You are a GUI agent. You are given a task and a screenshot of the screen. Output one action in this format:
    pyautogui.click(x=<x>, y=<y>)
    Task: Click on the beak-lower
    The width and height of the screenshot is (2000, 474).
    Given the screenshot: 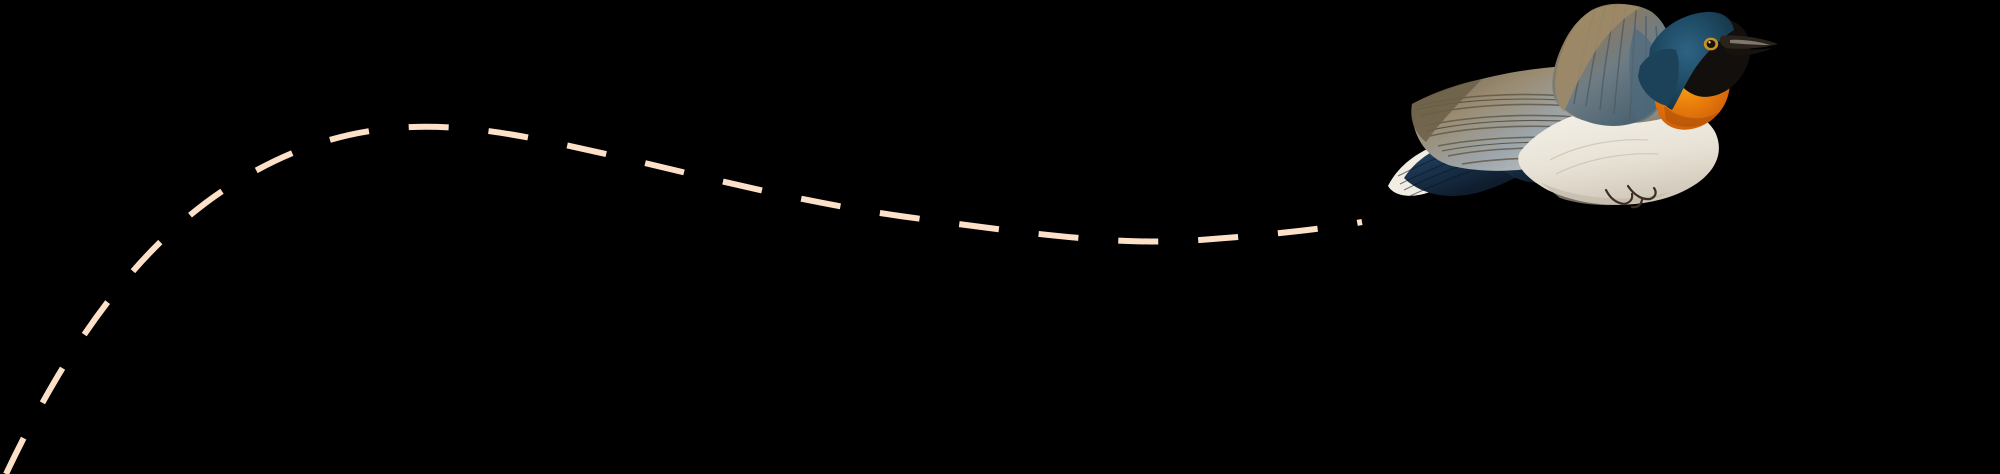 What is the action you would take?
    pyautogui.click(x=1748, y=52)
    